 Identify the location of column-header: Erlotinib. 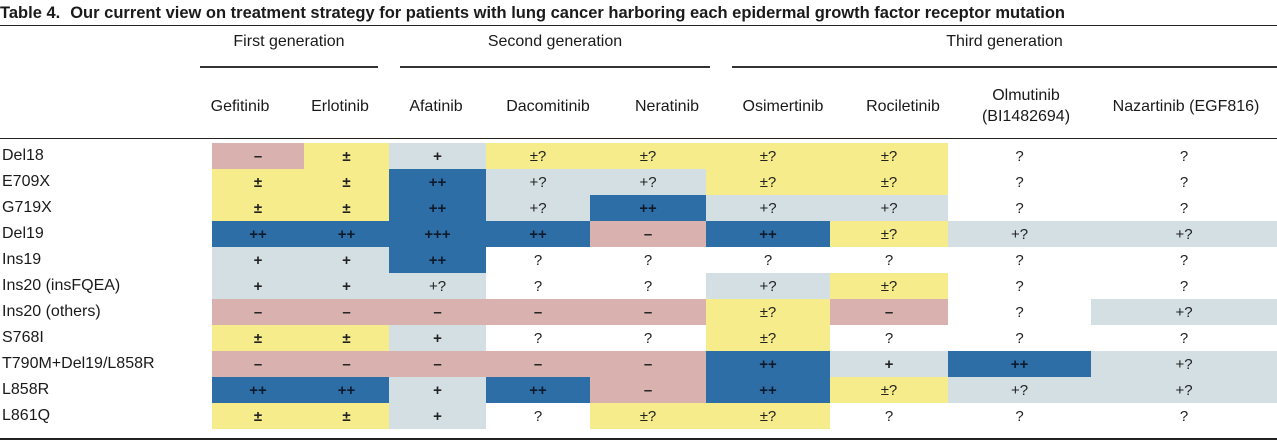
(340, 106).